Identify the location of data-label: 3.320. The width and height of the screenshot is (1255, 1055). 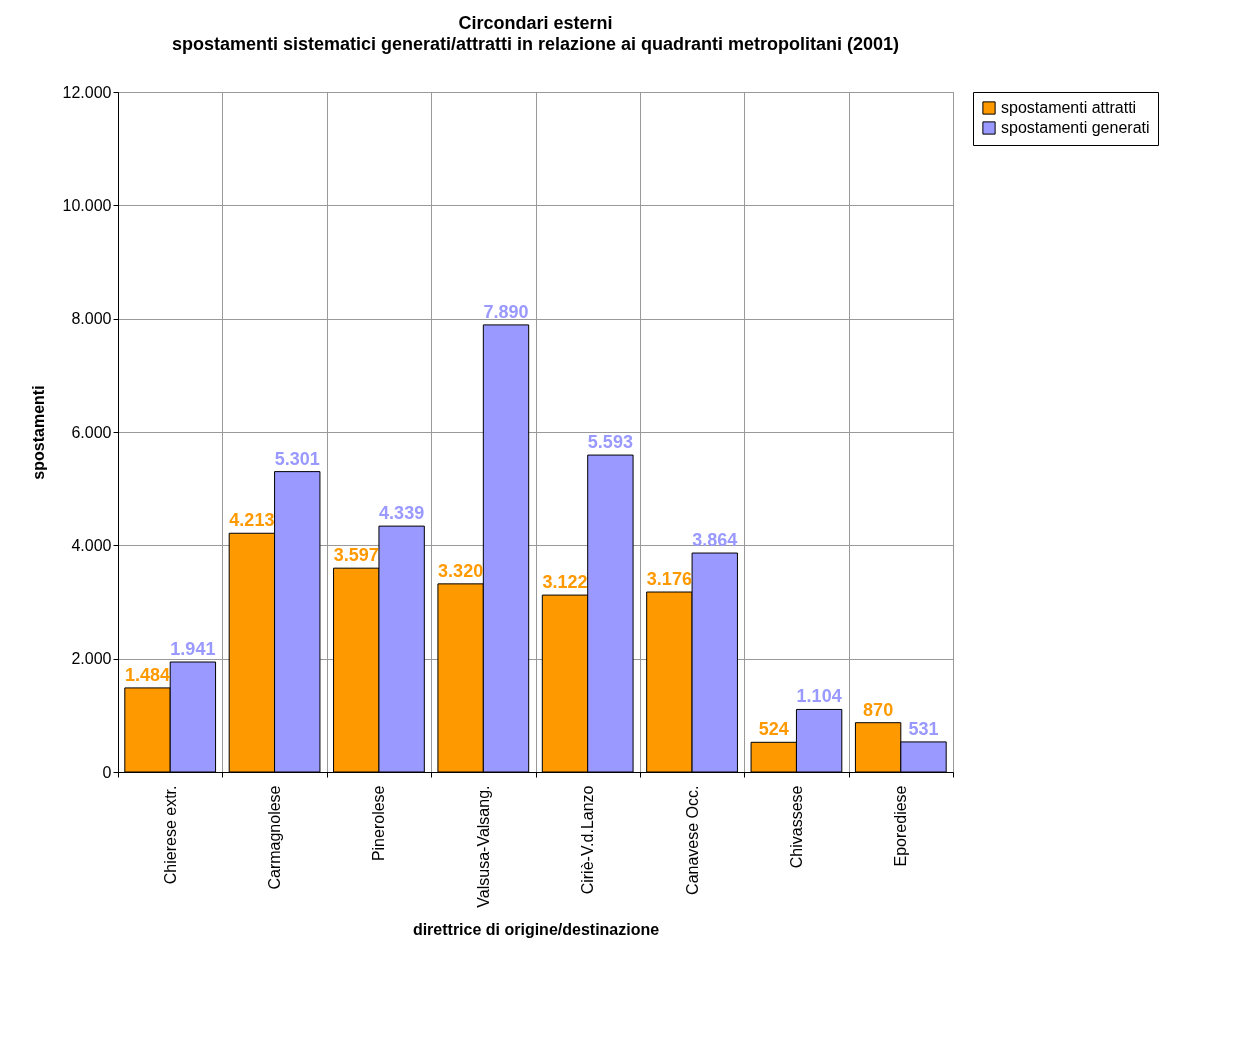
(461, 570).